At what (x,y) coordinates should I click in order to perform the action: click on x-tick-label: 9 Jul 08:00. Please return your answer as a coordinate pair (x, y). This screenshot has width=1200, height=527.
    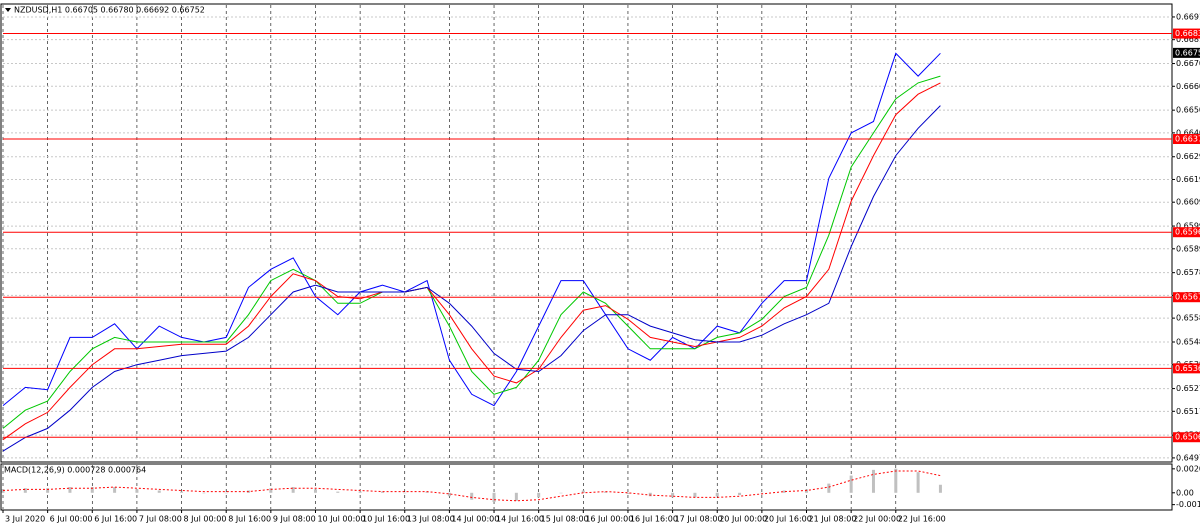
    Looking at the image, I should click on (294, 519).